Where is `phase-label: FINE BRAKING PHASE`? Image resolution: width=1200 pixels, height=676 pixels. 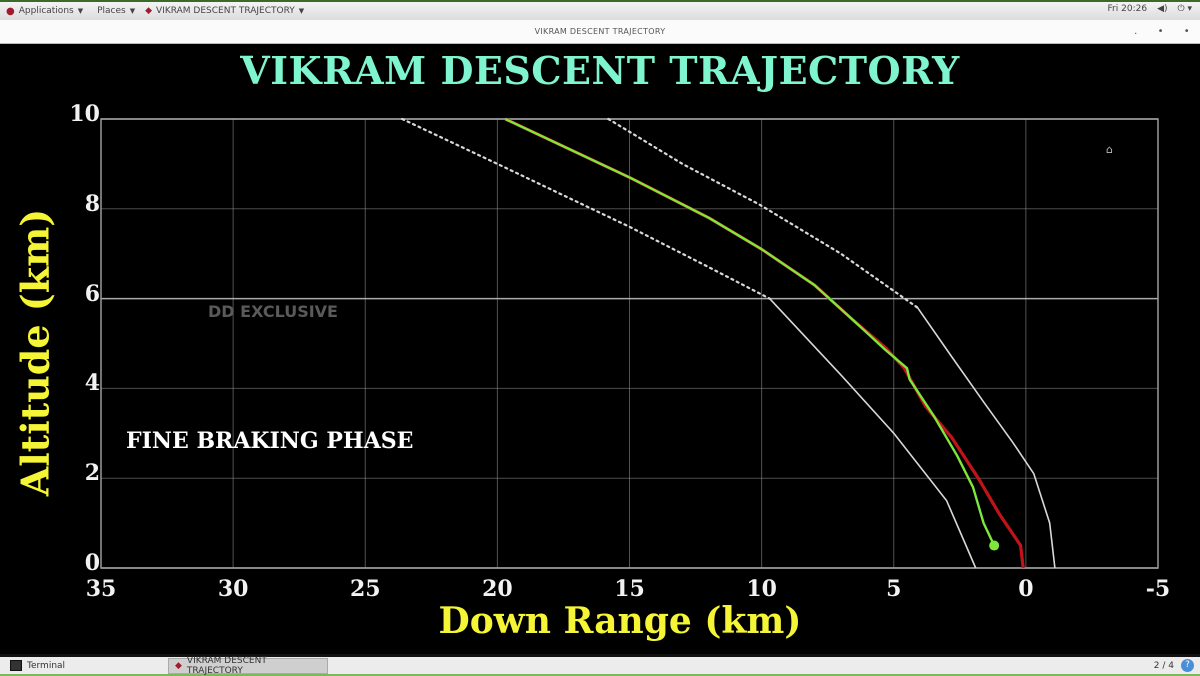 phase-label: FINE BRAKING PHASE is located at coordinates (270, 441).